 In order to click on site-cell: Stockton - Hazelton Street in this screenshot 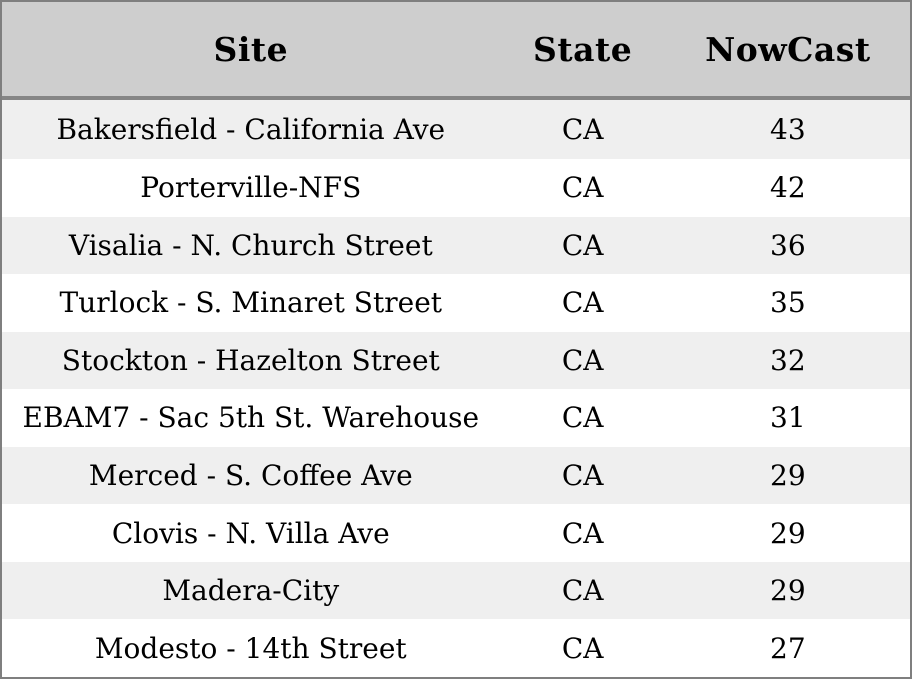, I will do `click(250, 360)`.